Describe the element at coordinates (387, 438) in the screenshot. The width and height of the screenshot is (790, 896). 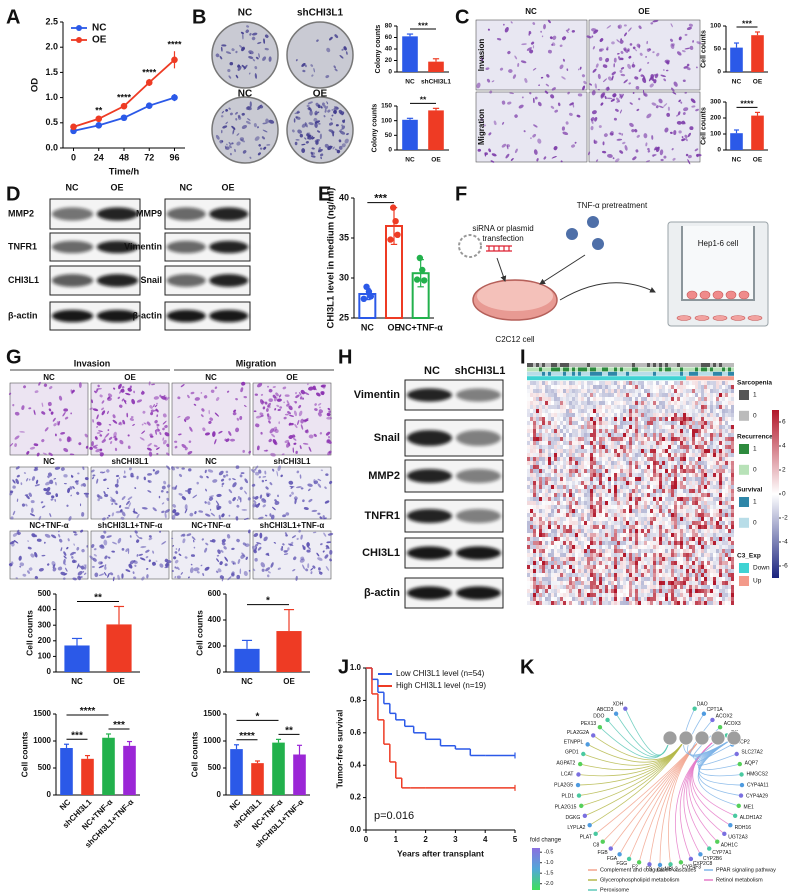
I see `blot-row-label: Snail` at that location.